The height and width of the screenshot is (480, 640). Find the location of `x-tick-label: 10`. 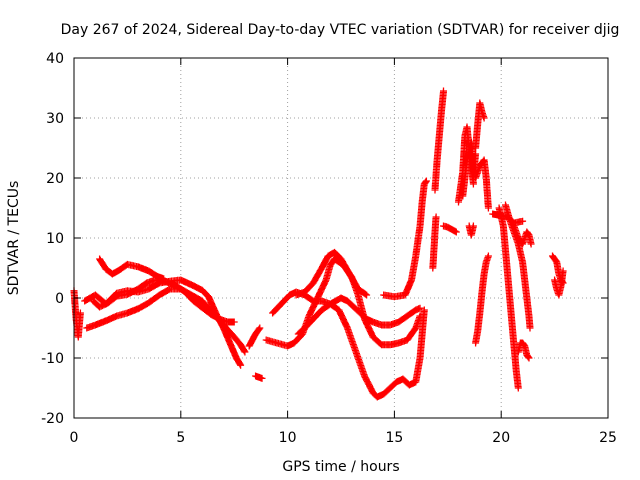

x-tick-label: 10 is located at coordinates (288, 438).